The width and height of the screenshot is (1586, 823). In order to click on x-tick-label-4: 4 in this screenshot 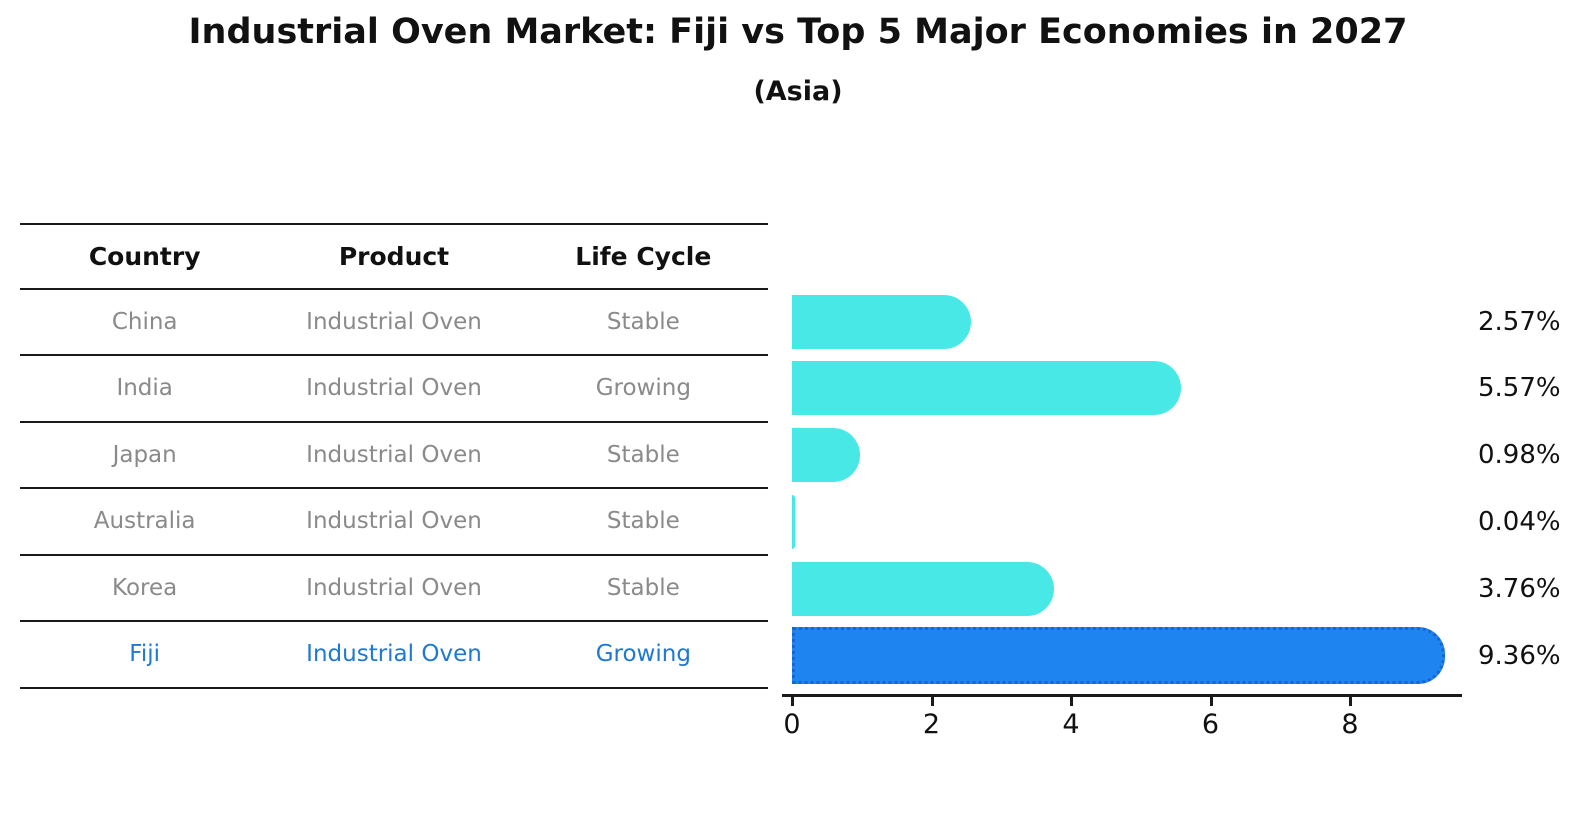, I will do `click(1071, 724)`.